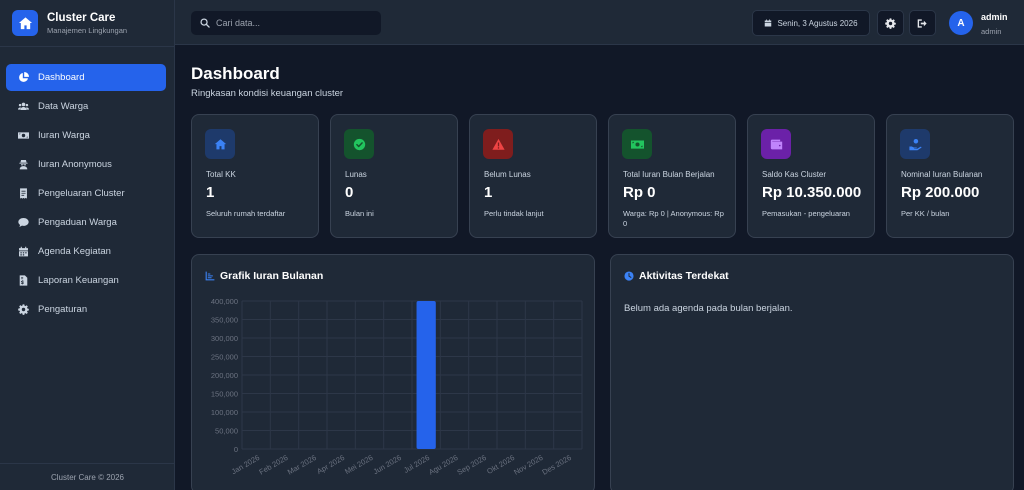 The image size is (1024, 490). I want to click on x-tick-label: Nov 2026, so click(528, 465).